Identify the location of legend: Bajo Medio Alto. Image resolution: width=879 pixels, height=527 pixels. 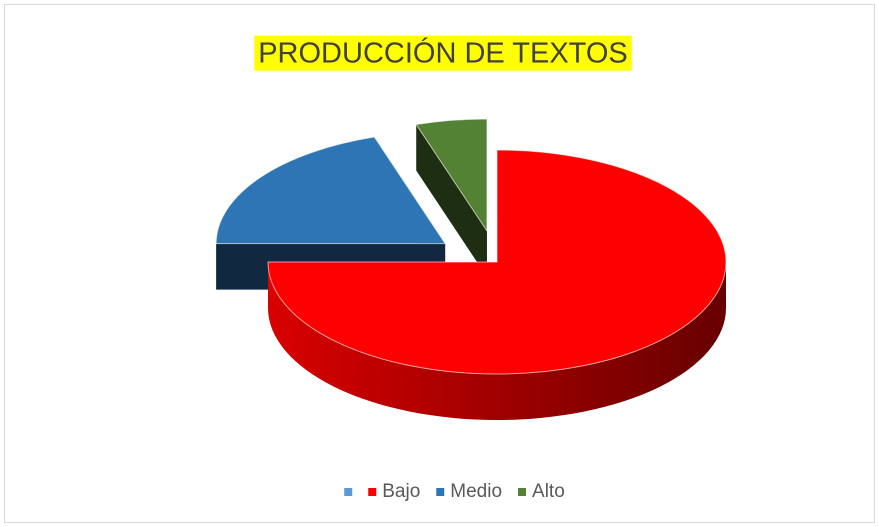
(454, 491).